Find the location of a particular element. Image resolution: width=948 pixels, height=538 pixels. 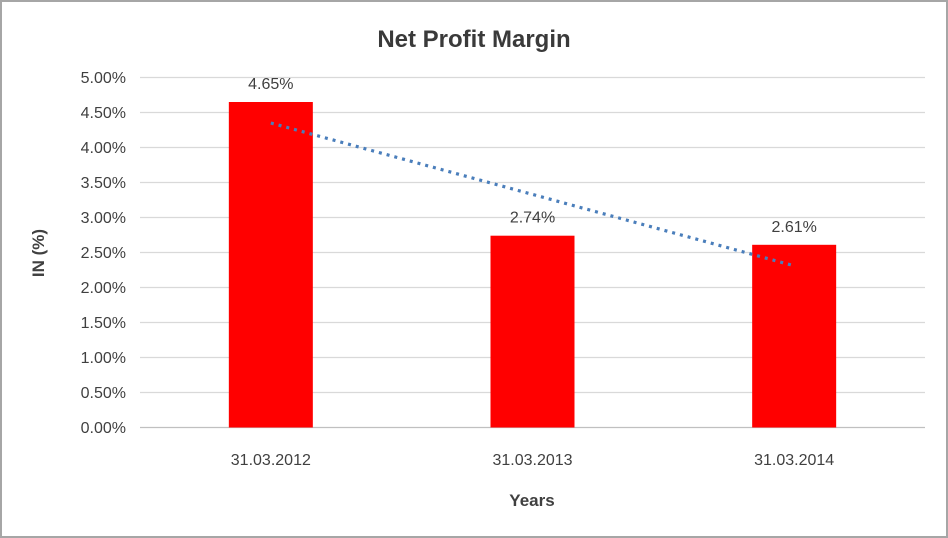

y-tick-label: 0.50% is located at coordinates (103, 393).